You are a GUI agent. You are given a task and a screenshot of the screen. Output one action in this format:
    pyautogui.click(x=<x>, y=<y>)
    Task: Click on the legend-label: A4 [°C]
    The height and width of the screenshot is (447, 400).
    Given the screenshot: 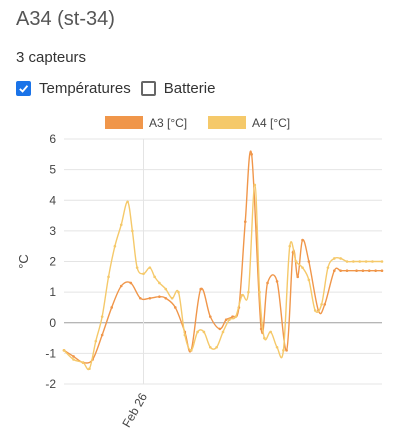 What is the action you would take?
    pyautogui.click(x=271, y=123)
    